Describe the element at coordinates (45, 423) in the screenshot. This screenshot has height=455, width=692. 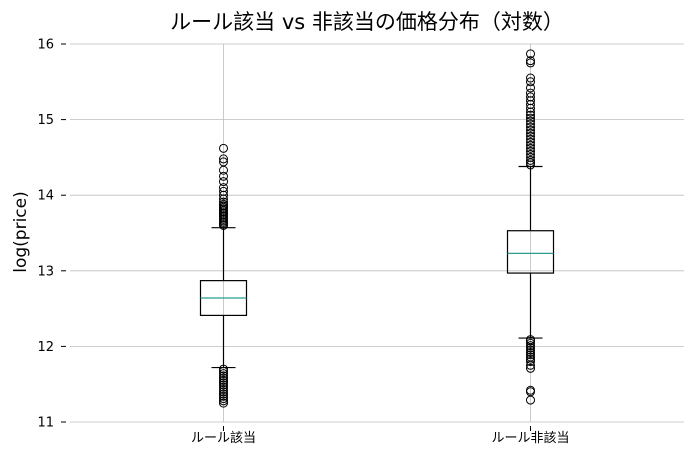
I see `y-tick-label: 11` at that location.